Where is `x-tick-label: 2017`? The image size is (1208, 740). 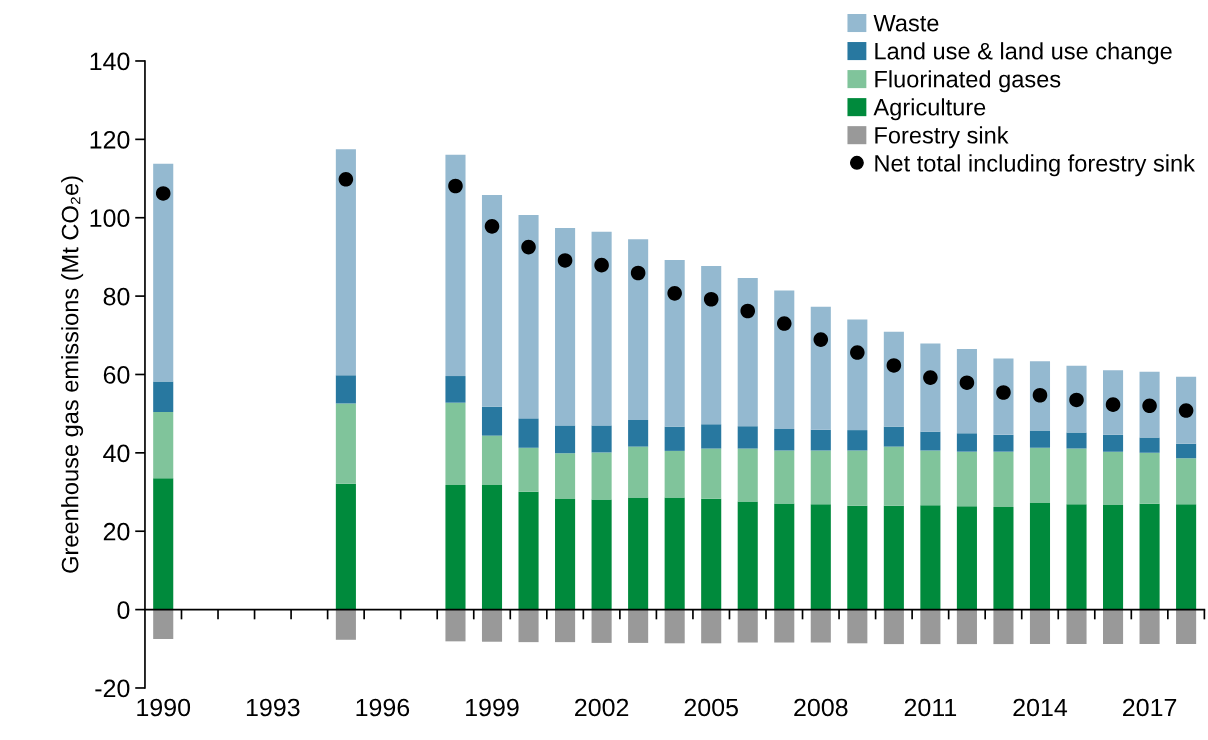
x-tick-label: 2017 is located at coordinates (1150, 707).